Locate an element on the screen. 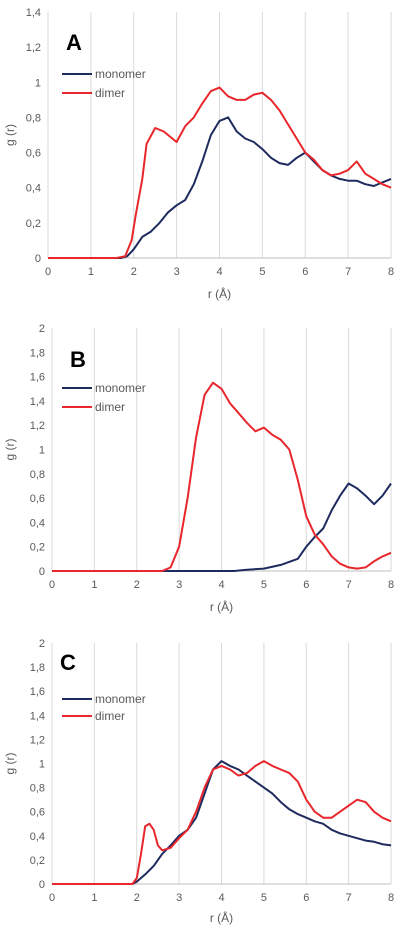 The width and height of the screenshot is (395, 928). chart-0-x-tick-label: 0 is located at coordinates (48, 272).